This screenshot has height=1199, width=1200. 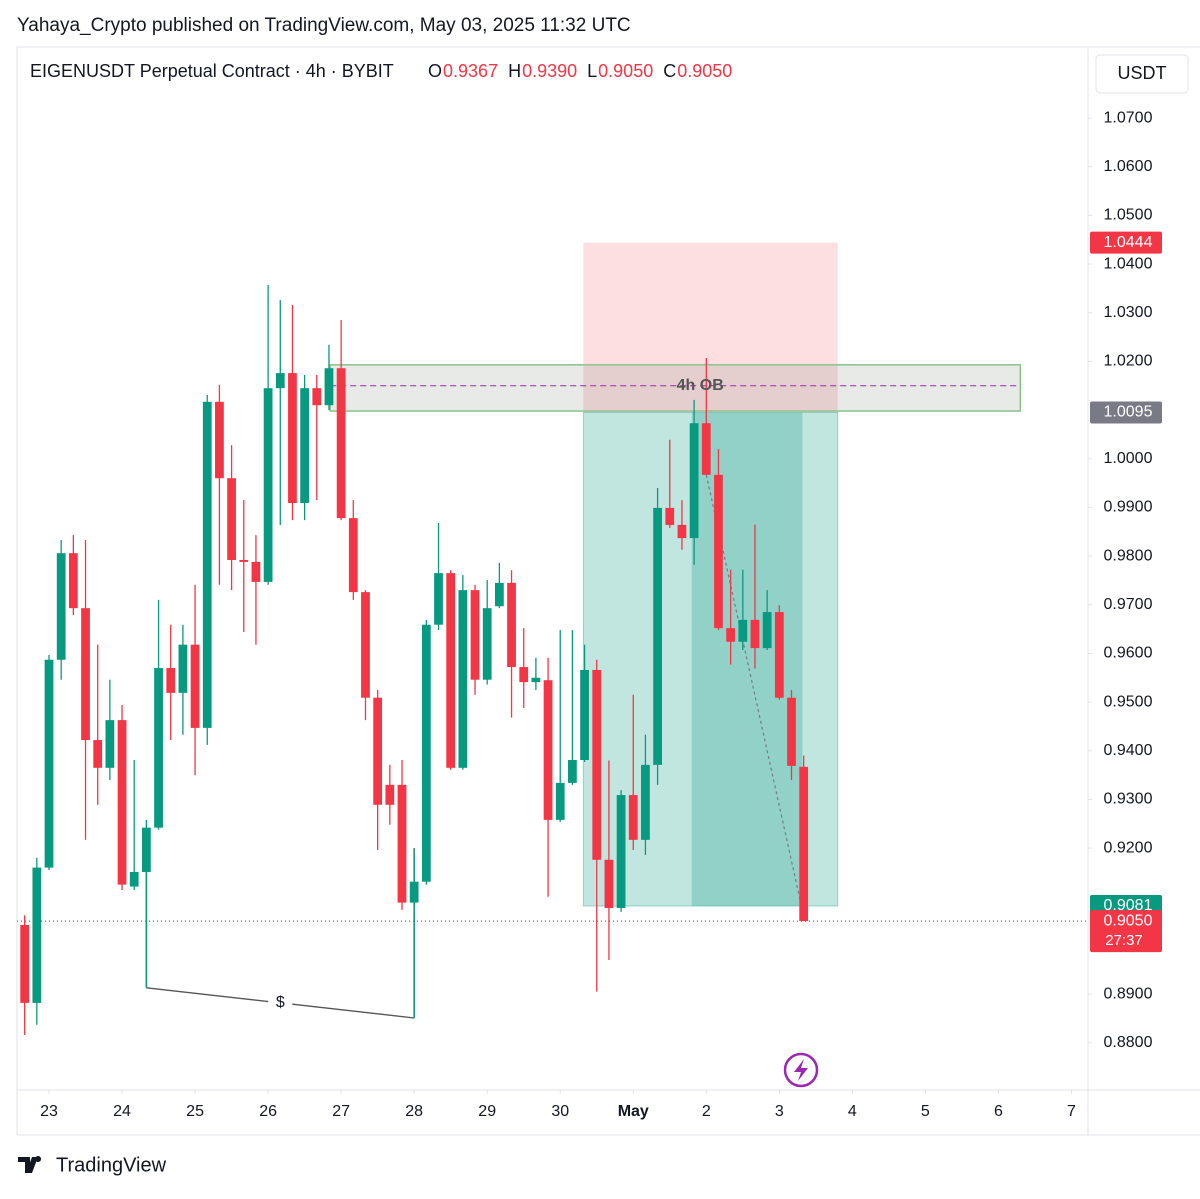 I want to click on price-tag-label: 0.9081, so click(x=1128, y=905).